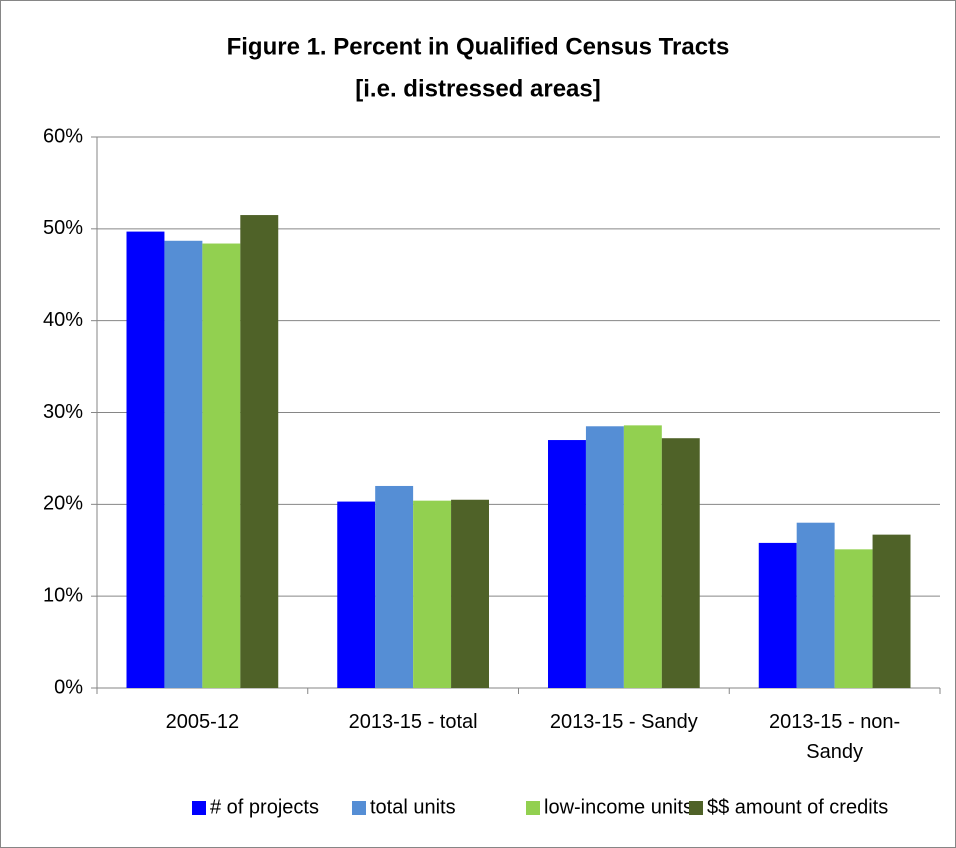 This screenshot has width=956, height=848. I want to click on y-tick-label: 40%, so click(63, 320).